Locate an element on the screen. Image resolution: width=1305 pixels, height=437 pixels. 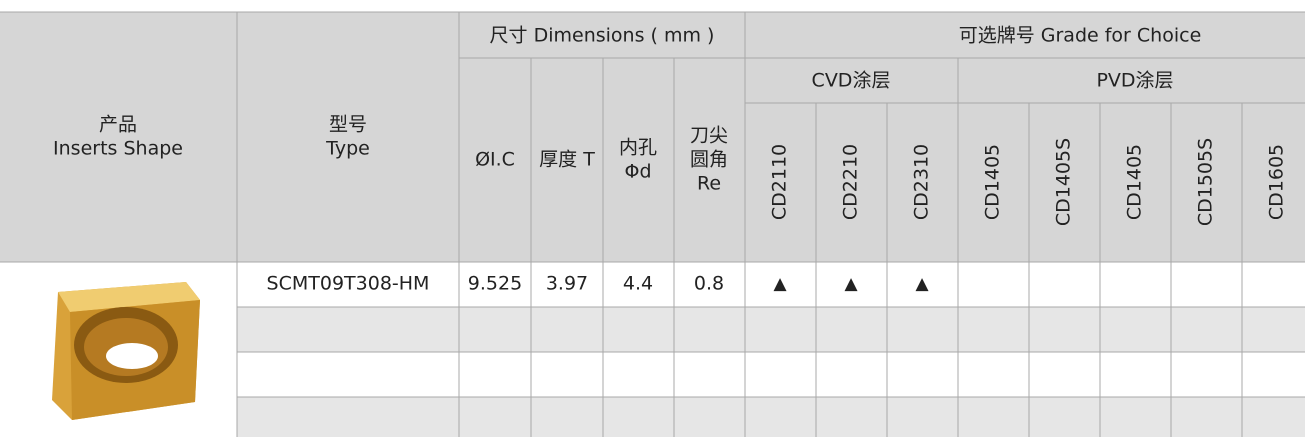
type-cell: SCMT09T308-HM is located at coordinates (348, 284).